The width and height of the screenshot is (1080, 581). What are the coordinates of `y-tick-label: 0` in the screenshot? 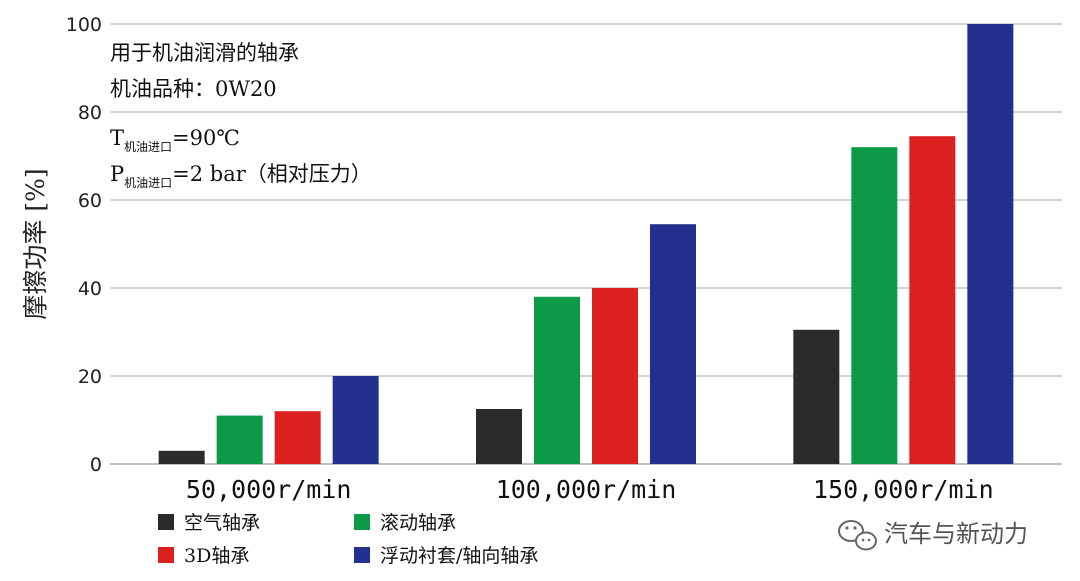 It's located at (96, 465).